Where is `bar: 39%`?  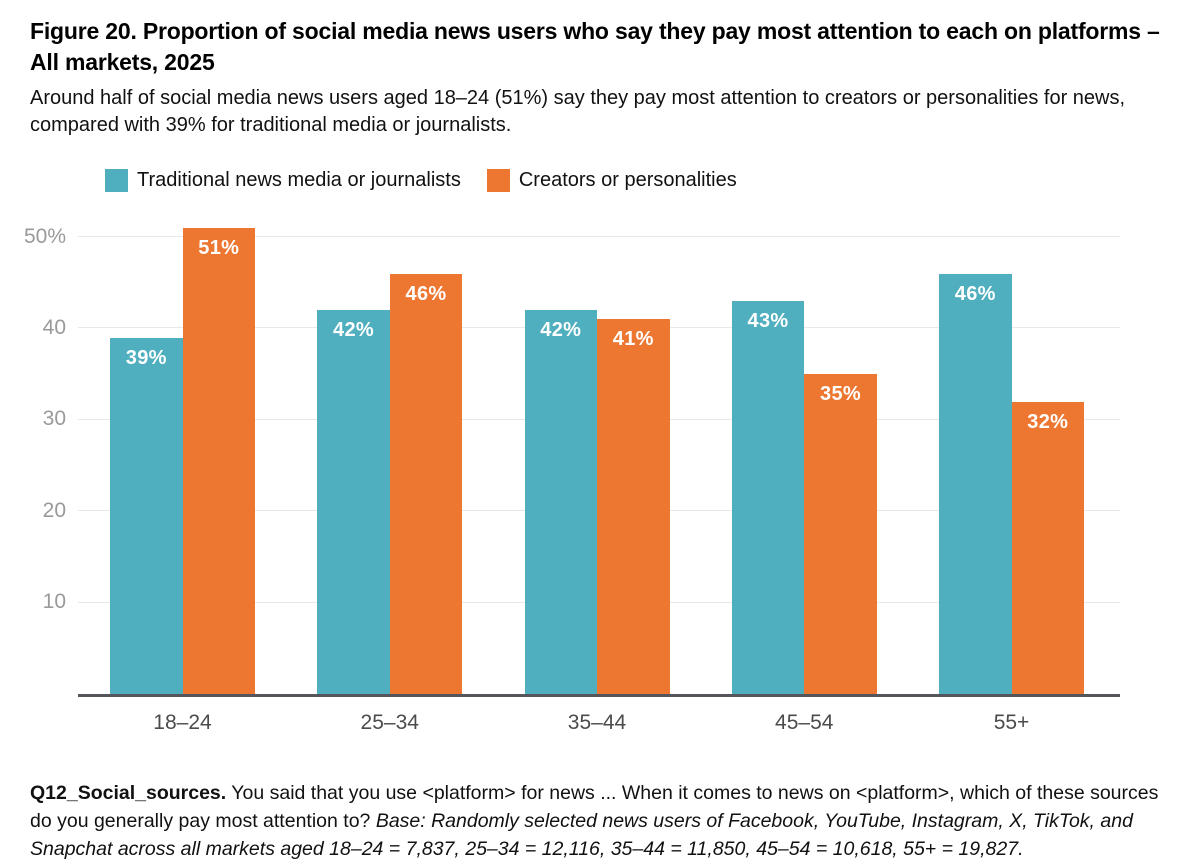 bar: 39% is located at coordinates (146, 515).